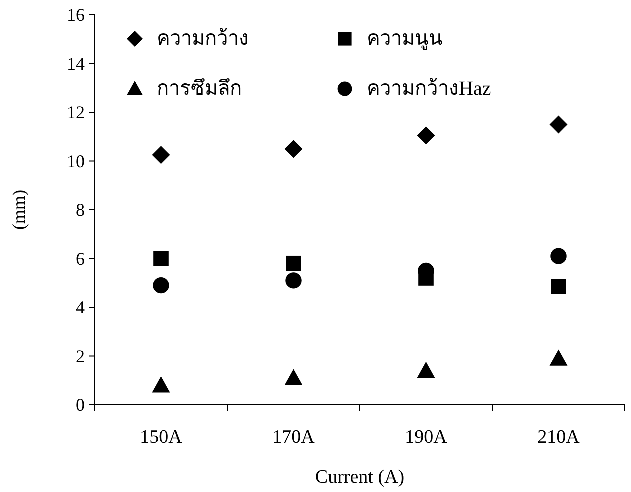 The image size is (631, 492). Describe the element at coordinates (76, 15) in the screenshot. I see `y-tick-label: 16` at that location.